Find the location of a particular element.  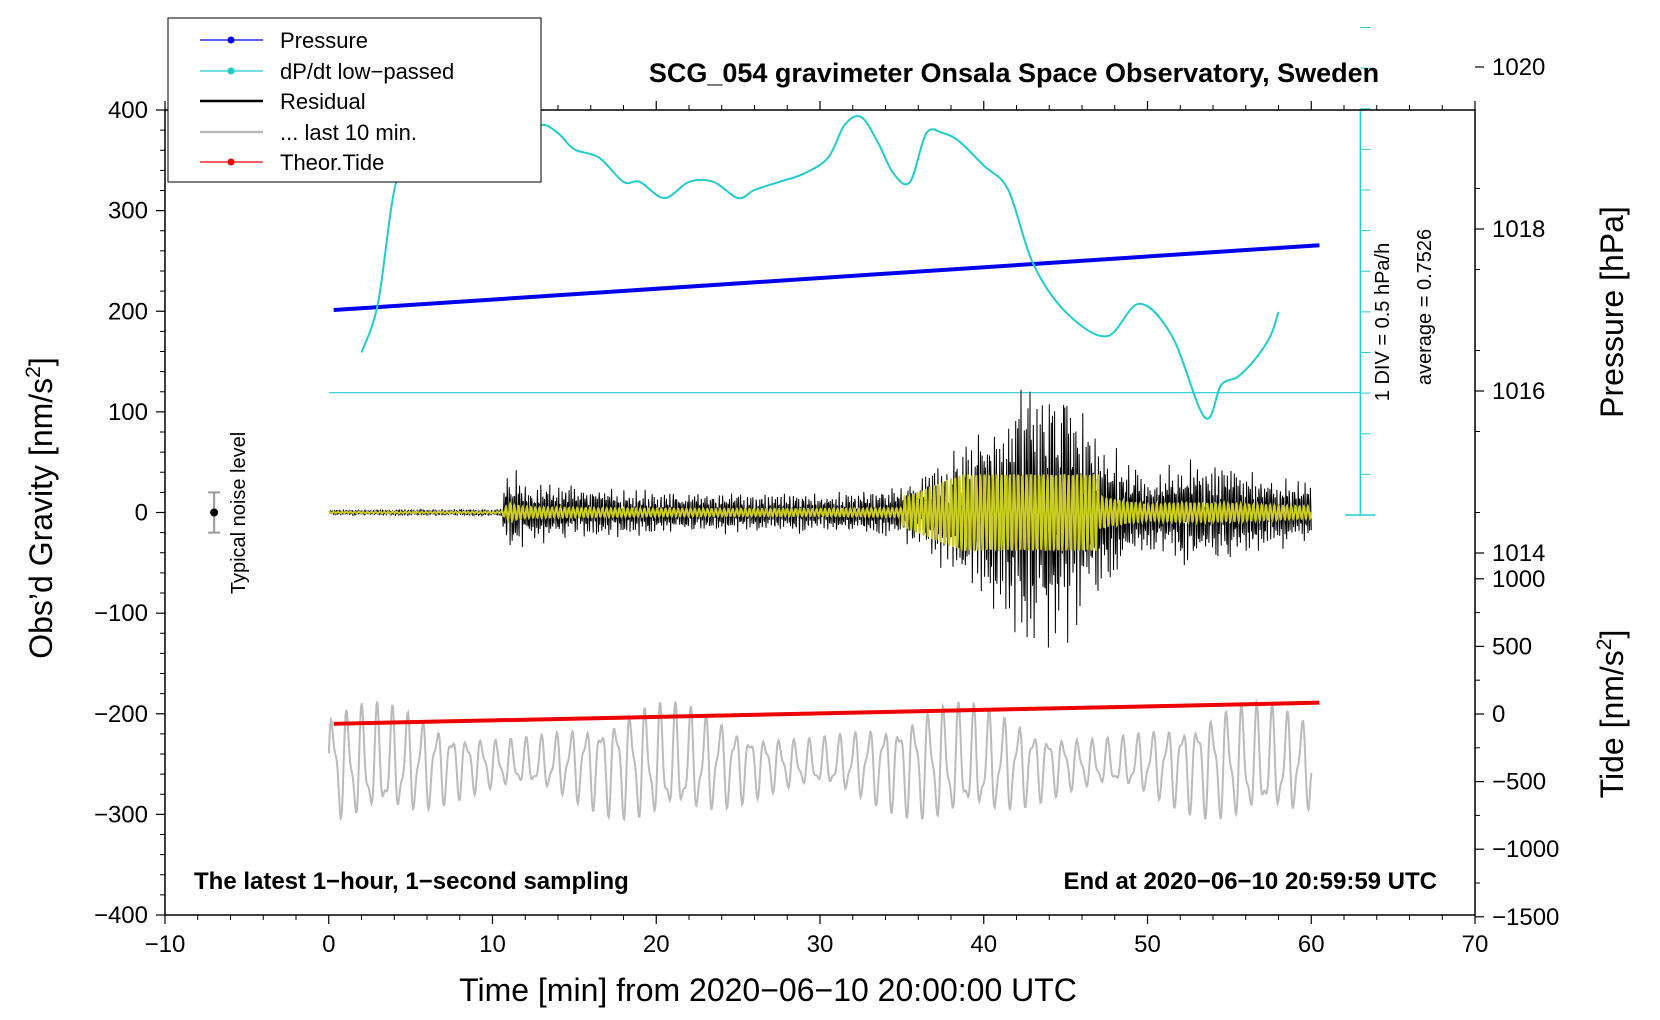

x-tick-label: 40 is located at coordinates (983, 944).